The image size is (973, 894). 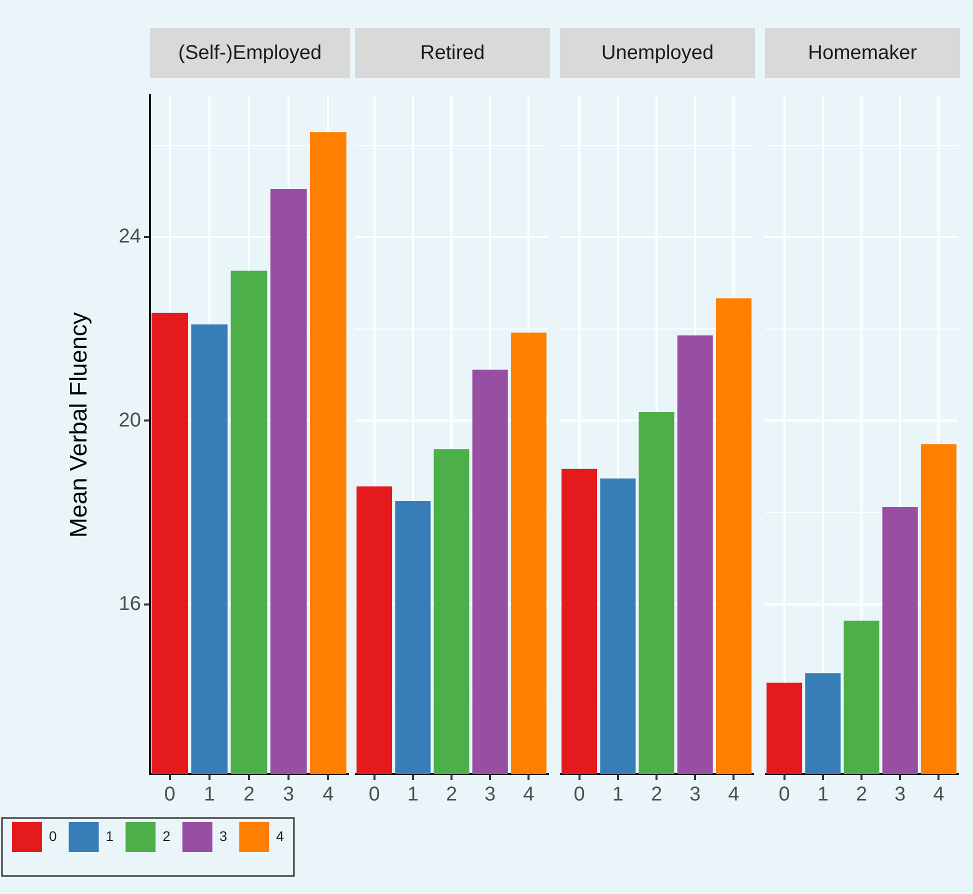 I want to click on chart-title: Homemaker, so click(x=862, y=53).